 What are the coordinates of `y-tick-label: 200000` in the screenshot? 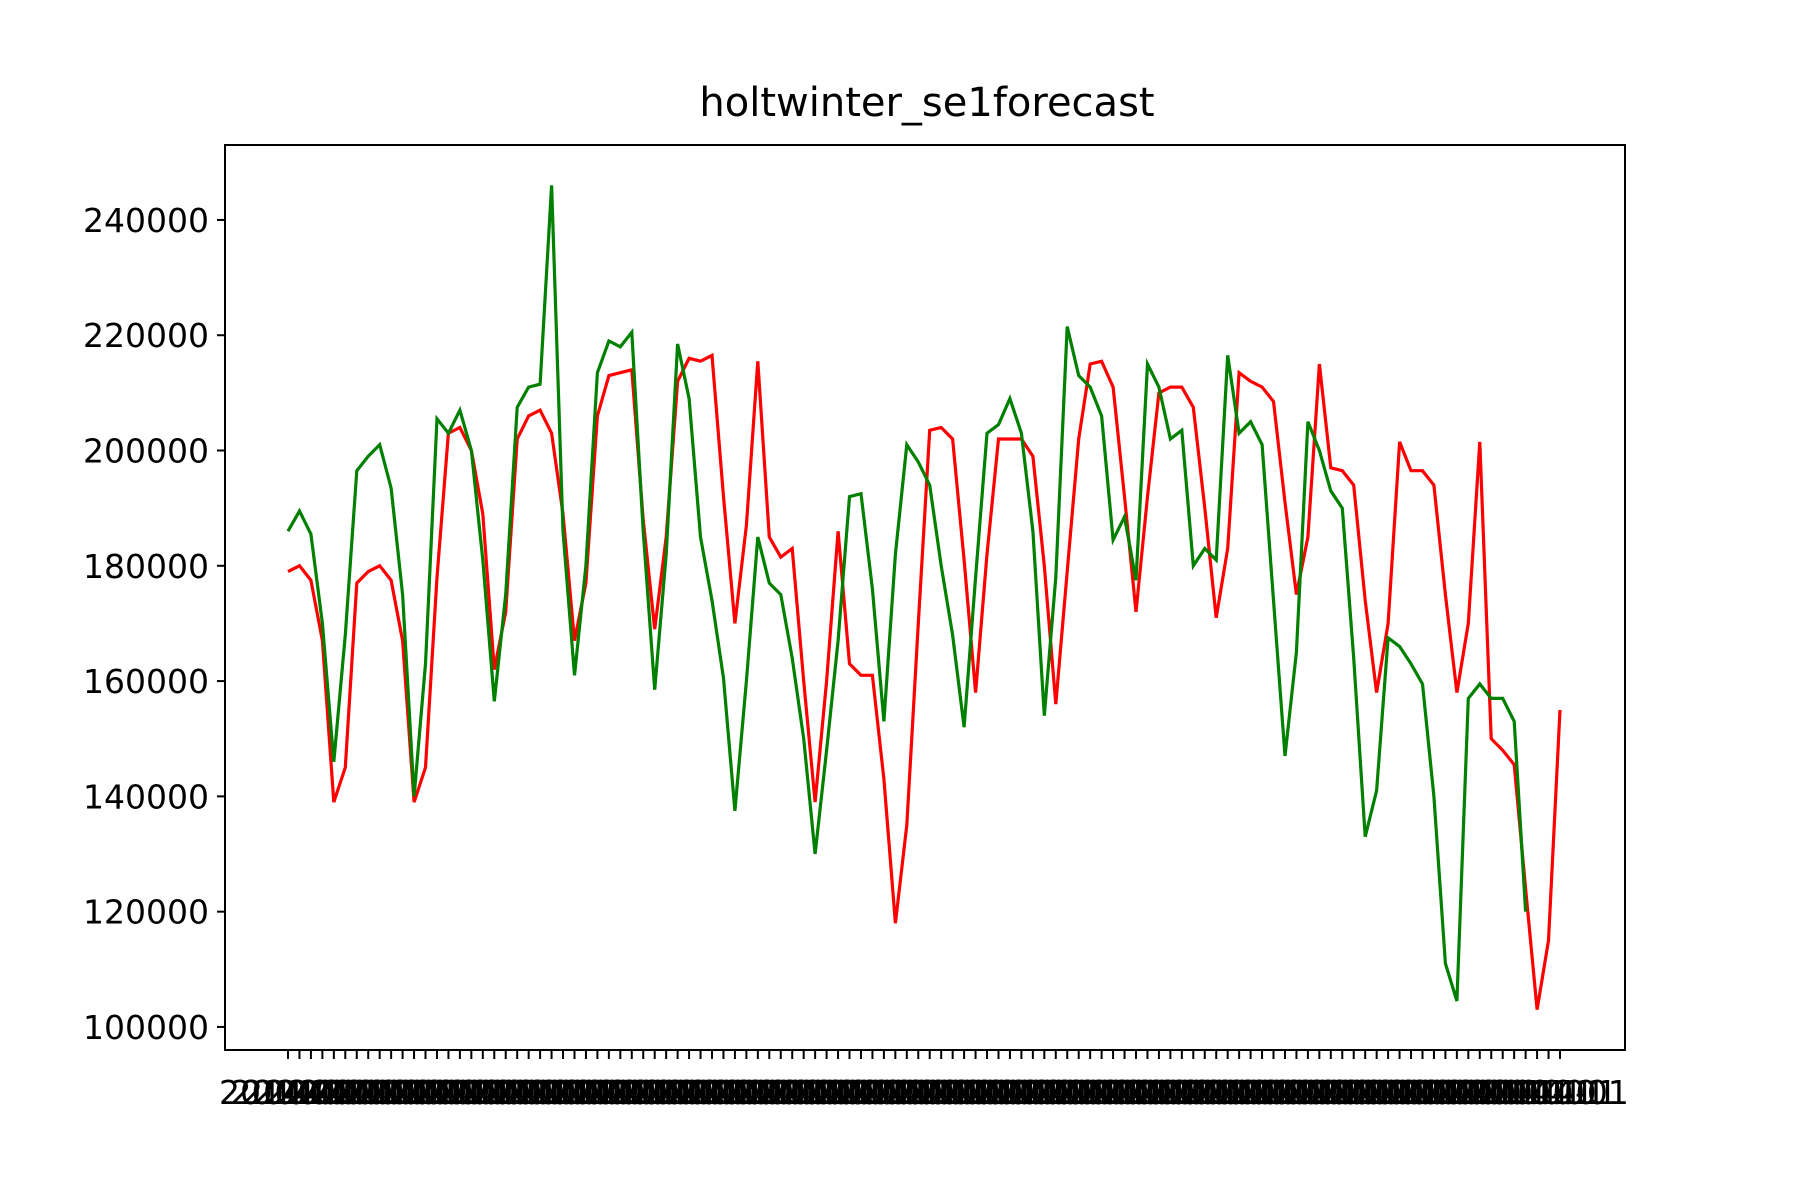 It's located at (146, 451).